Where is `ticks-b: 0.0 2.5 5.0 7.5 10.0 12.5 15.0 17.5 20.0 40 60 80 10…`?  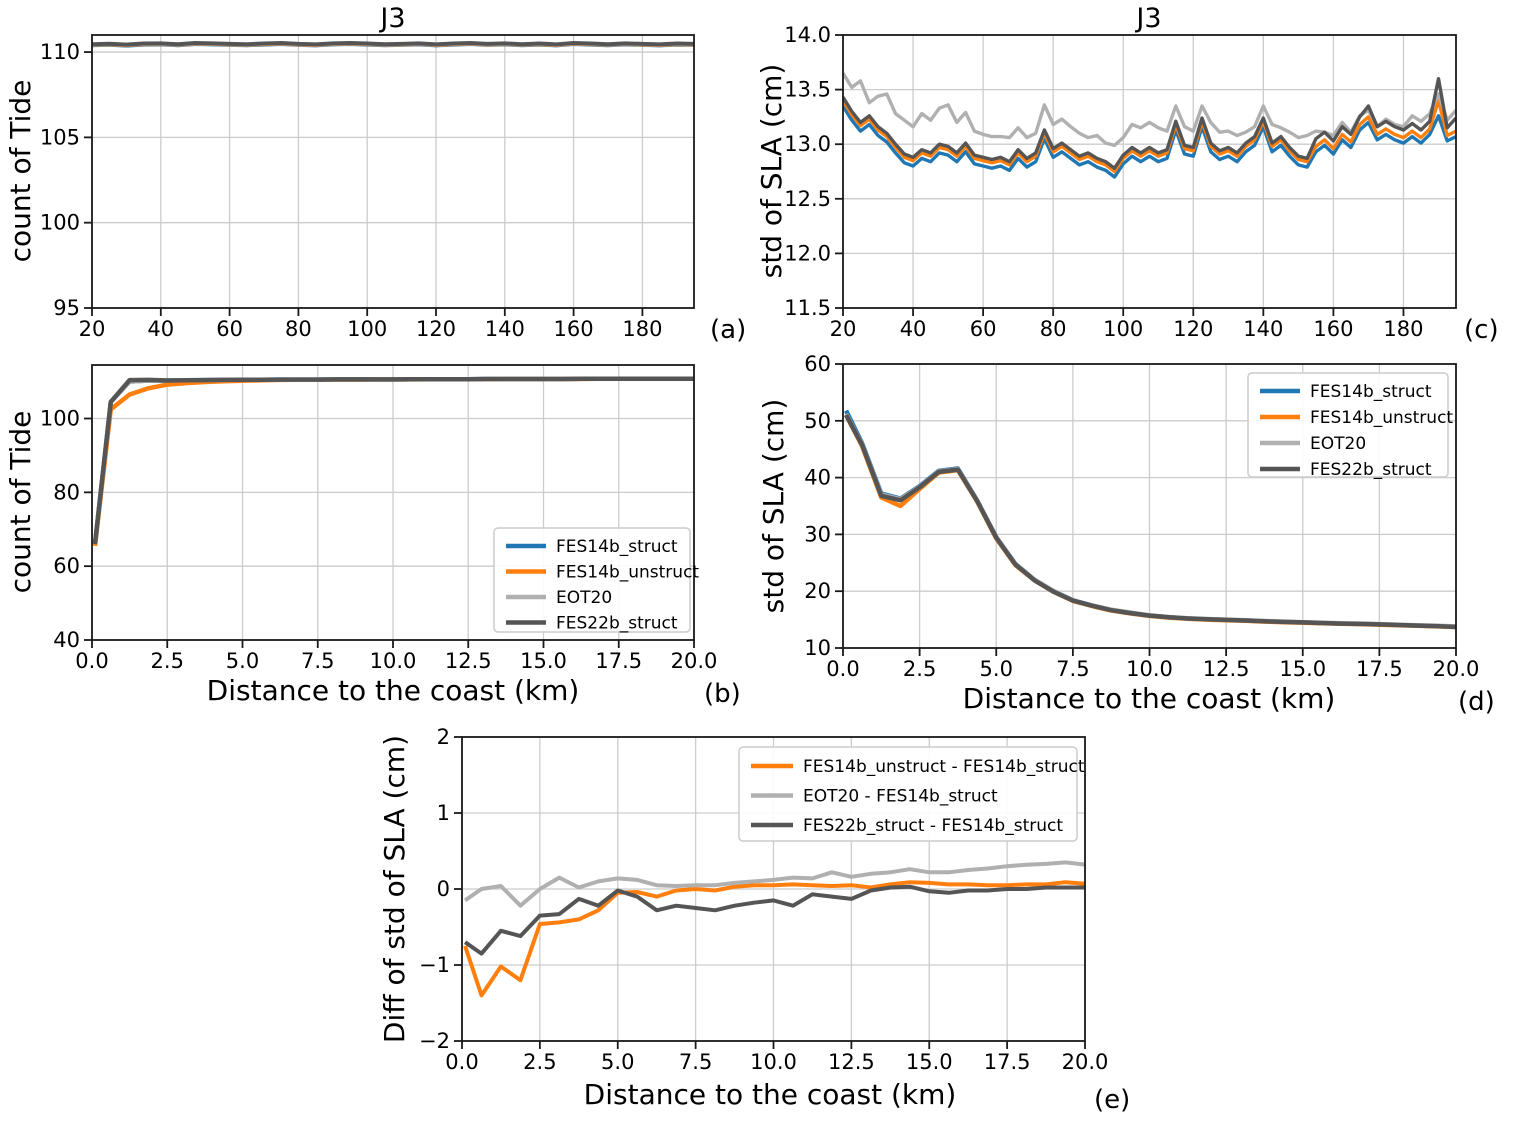
ticks-b: 0.0 2.5 5.0 7.5 10.0 12.5 15.0 17.5 20.0 40 60 80 10… is located at coordinates (378, 540).